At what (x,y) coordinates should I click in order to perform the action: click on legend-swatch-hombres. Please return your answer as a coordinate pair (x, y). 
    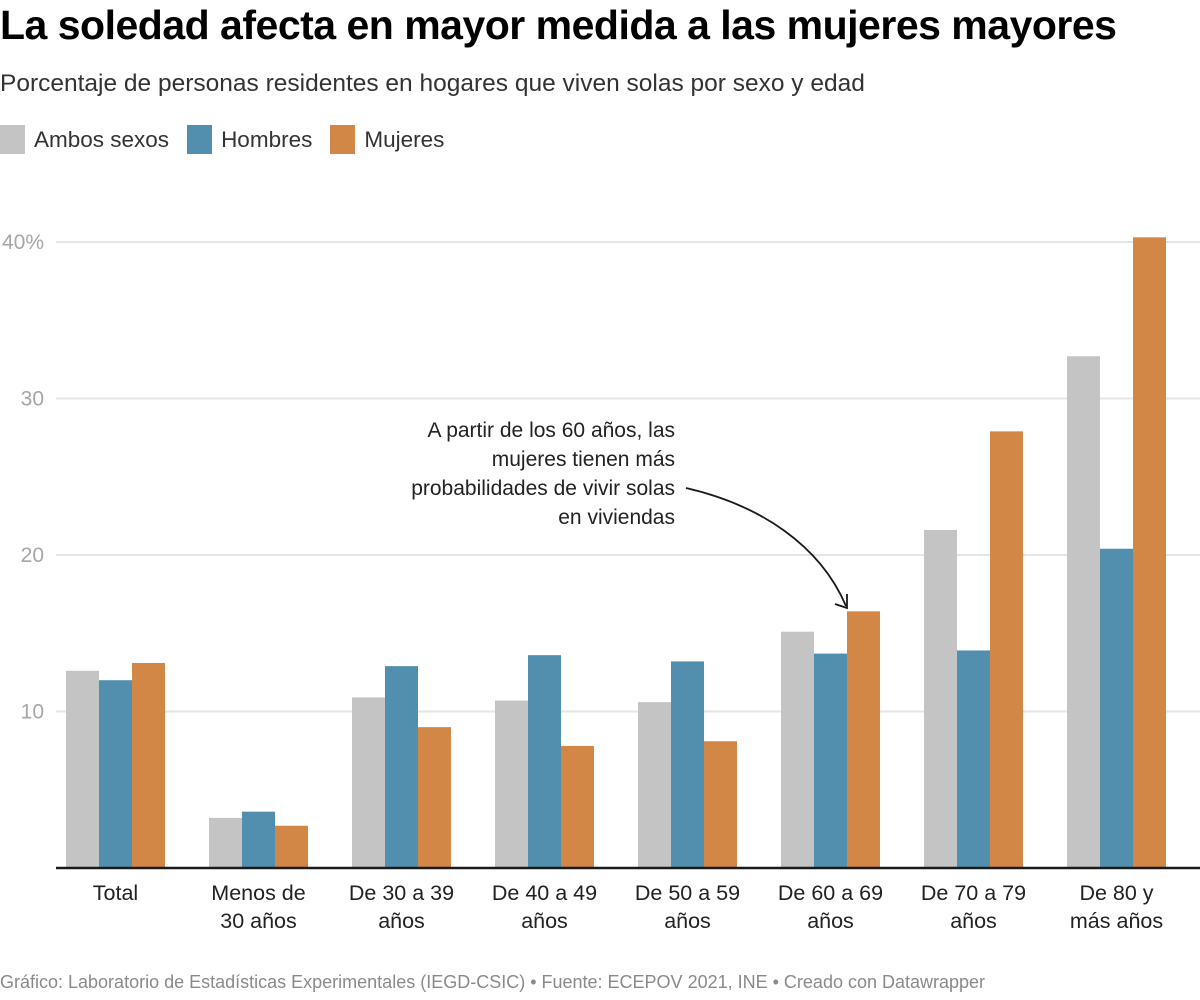
    Looking at the image, I should click on (200, 139).